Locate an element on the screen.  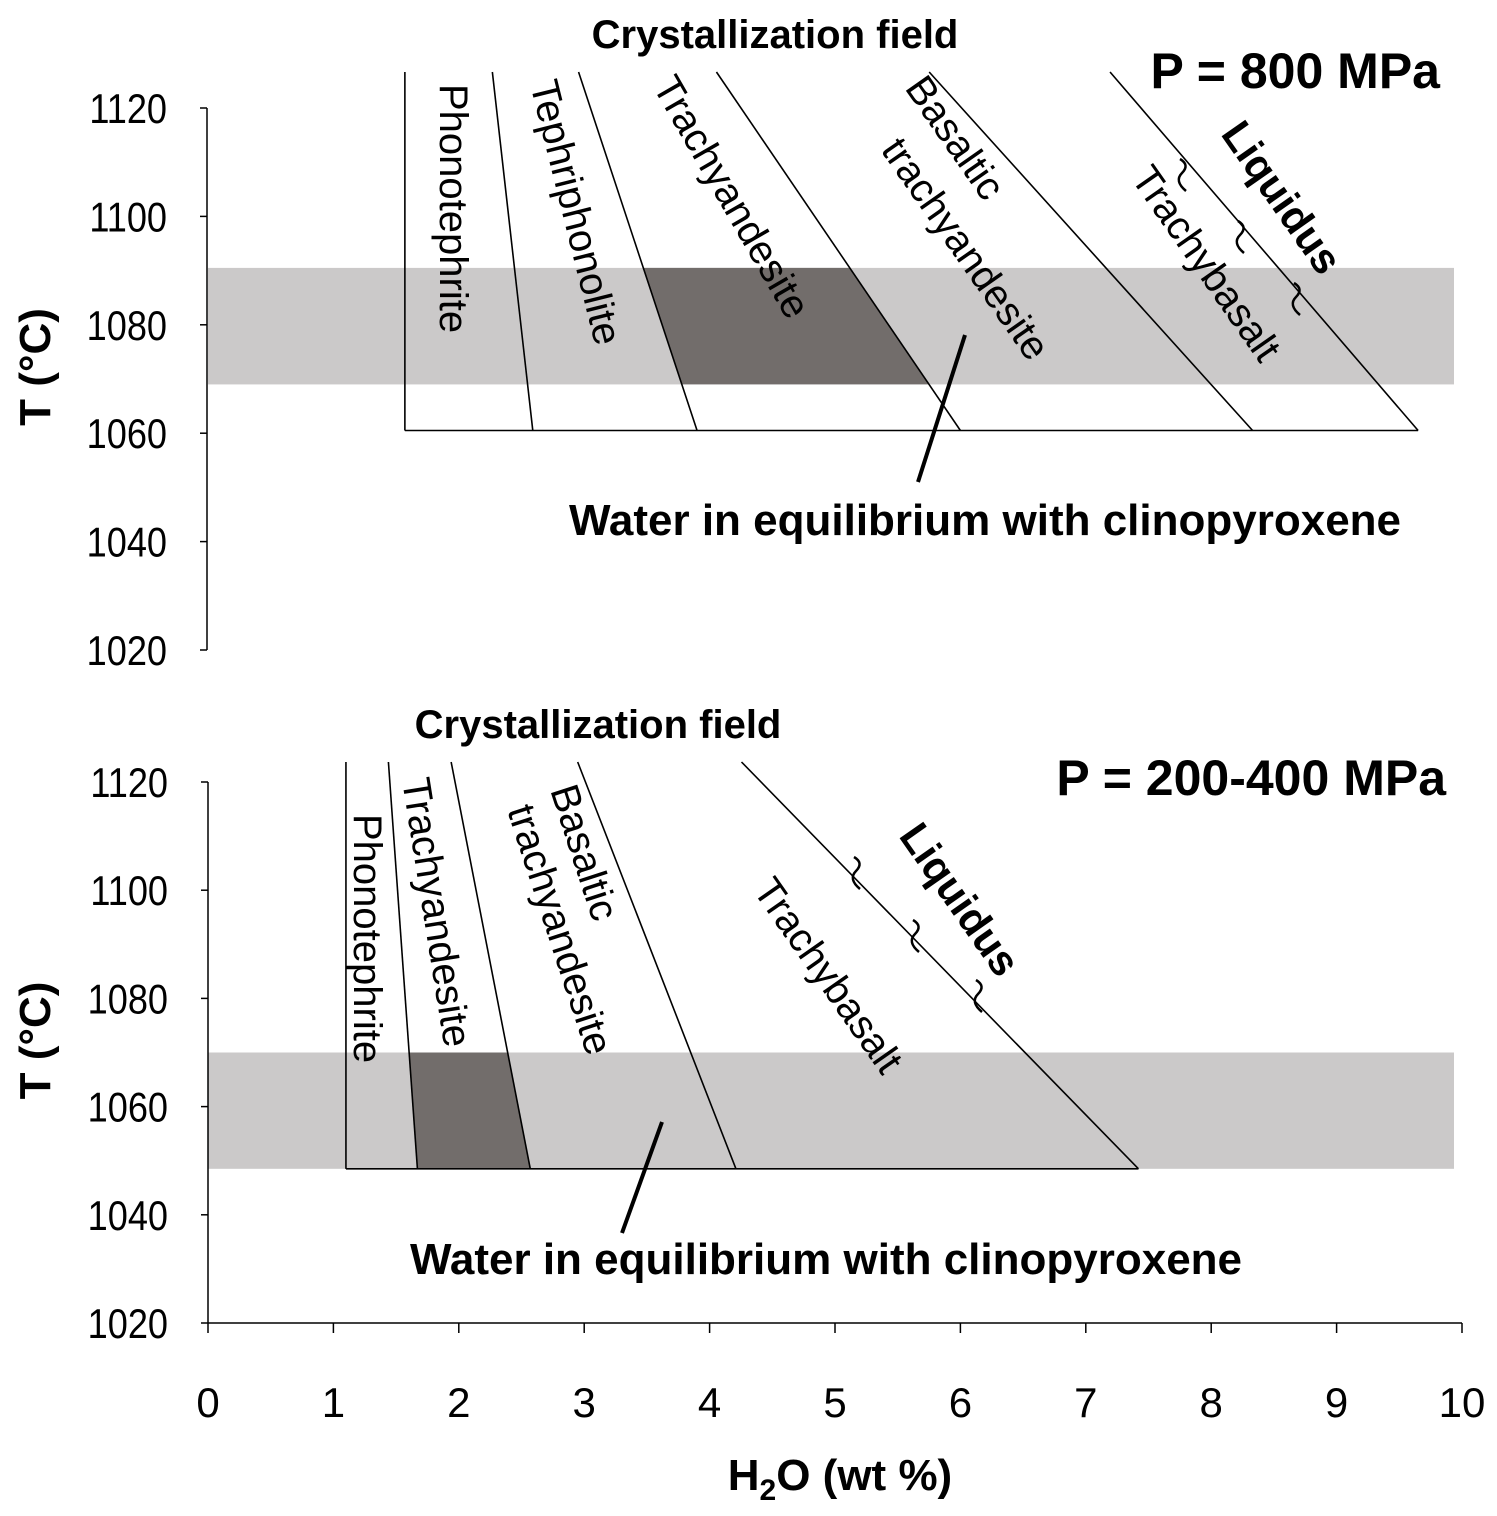
x-tick-label: 6 is located at coordinates (960, 1402).